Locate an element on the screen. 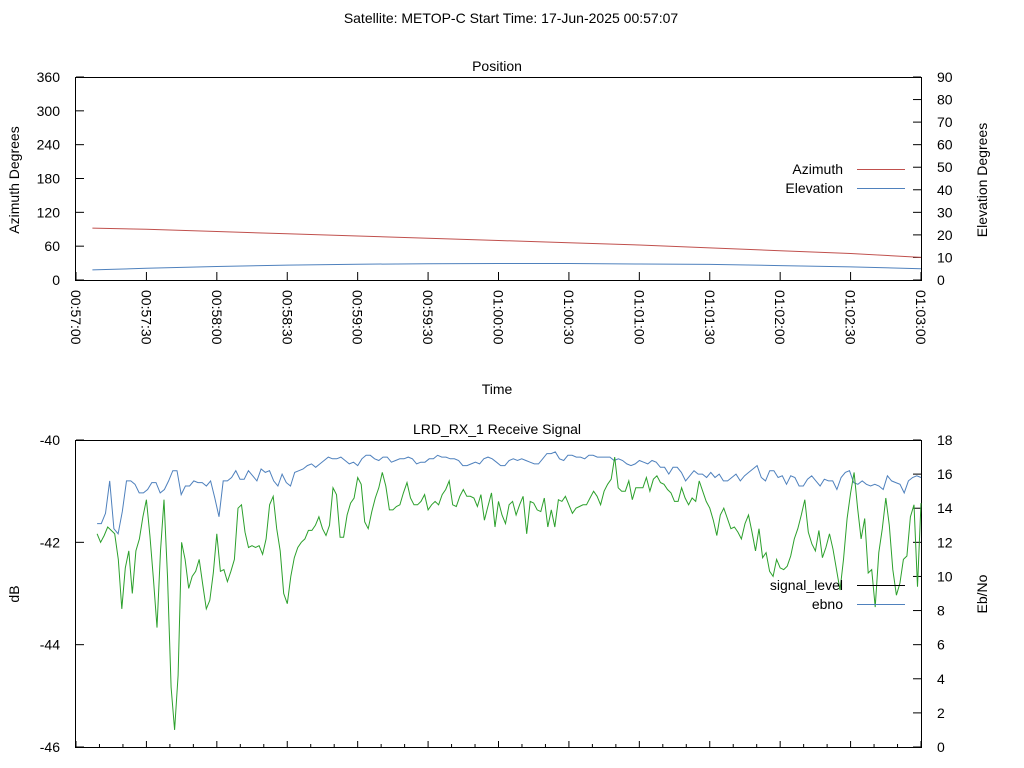 This screenshot has height=768, width=1024. position-y2-axis-label: Elevation Degrees is located at coordinates (982, 180).